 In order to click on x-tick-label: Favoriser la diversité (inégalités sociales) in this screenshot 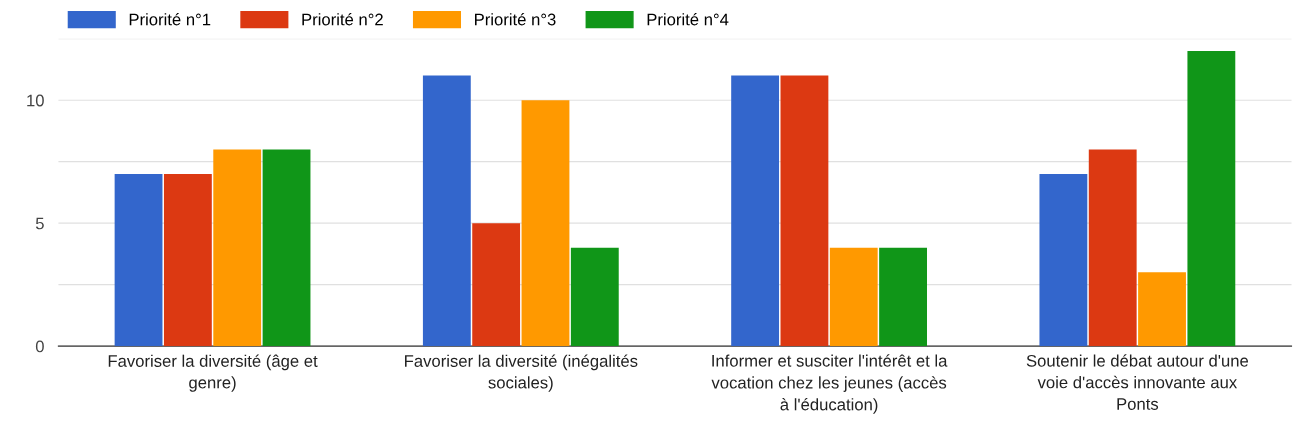, I will do `click(521, 373)`.